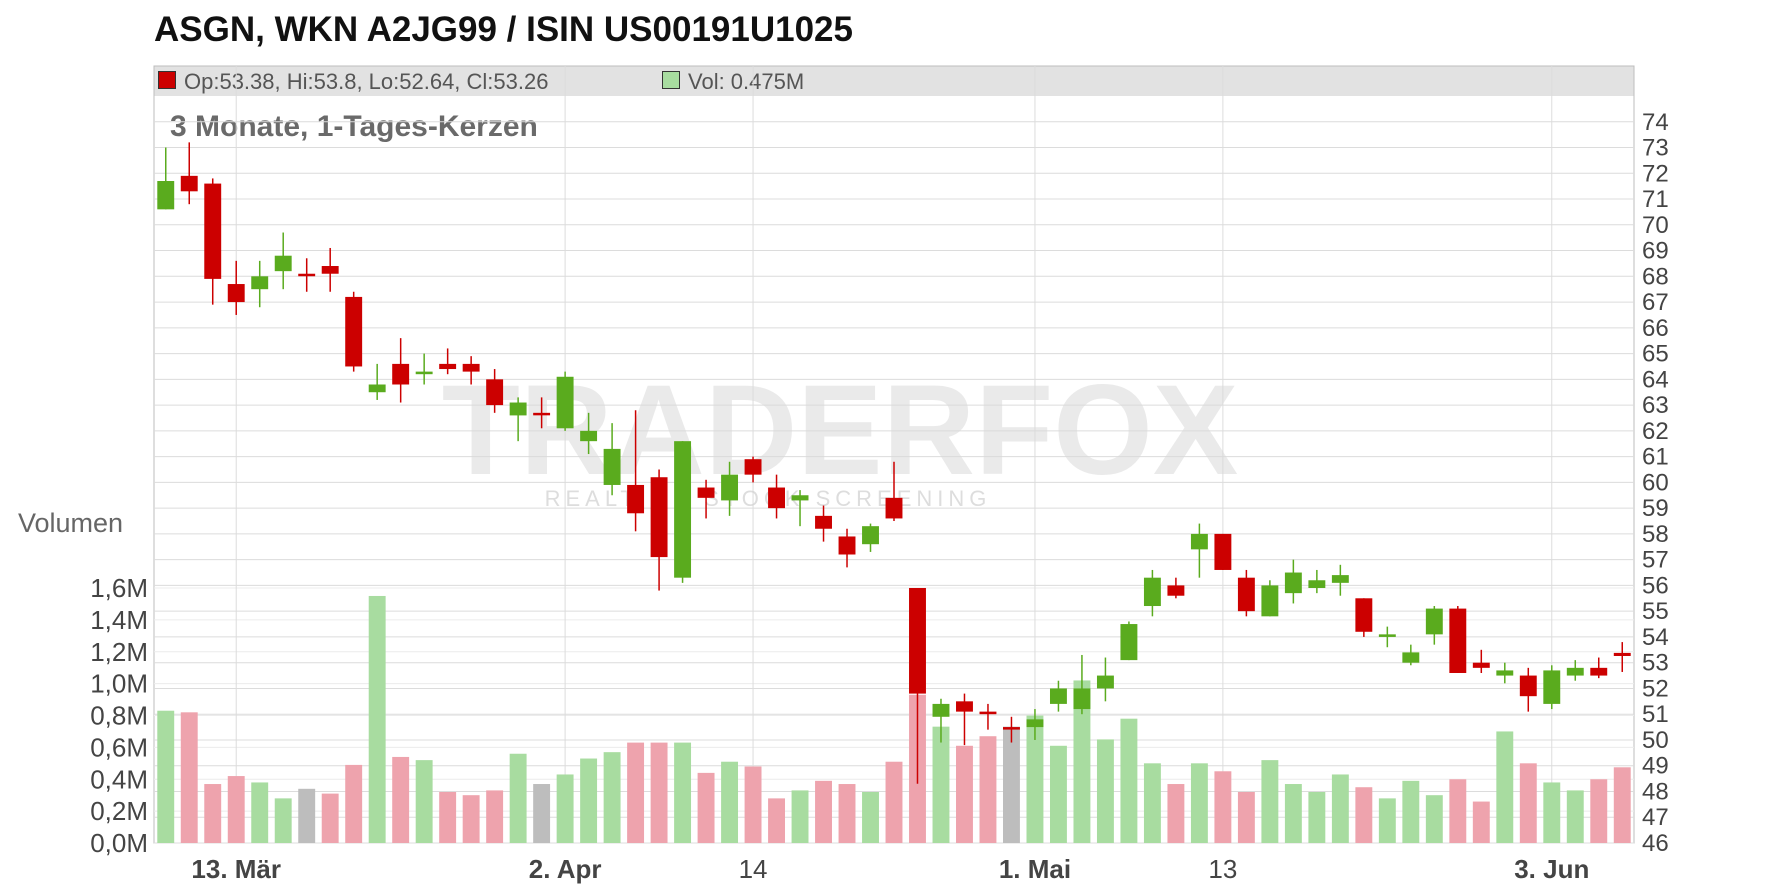  What do you see at coordinates (119, 588) in the screenshot?
I see `volume-tick-label: 1,6M` at bounding box center [119, 588].